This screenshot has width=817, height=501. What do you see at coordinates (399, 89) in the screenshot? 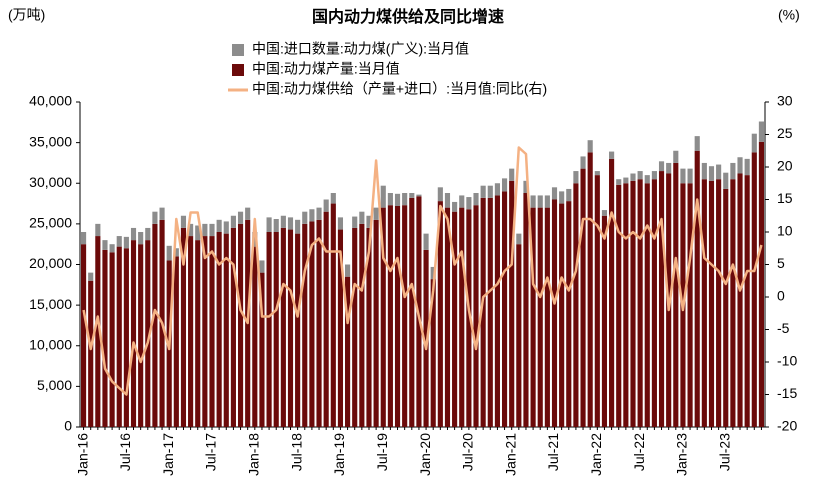
I see `legend-label: 中国:动力煤供给（产量+进口）:当月值:同比(右)` at bounding box center [399, 89].